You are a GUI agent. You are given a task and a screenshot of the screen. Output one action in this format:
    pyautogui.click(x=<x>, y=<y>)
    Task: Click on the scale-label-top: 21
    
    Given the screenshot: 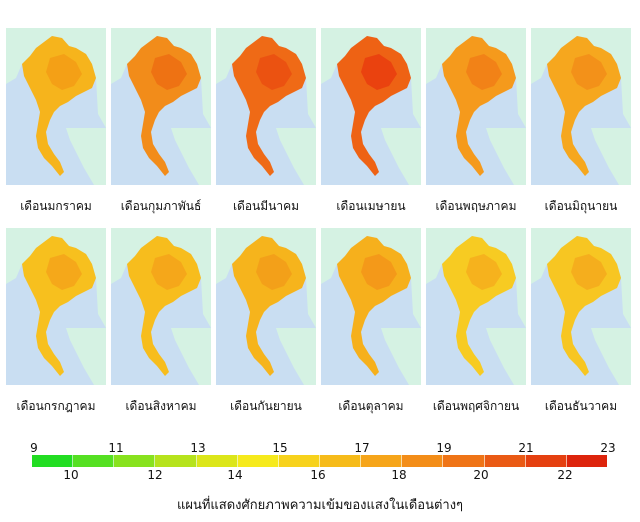 What is the action you would take?
    pyautogui.click(x=526, y=448)
    